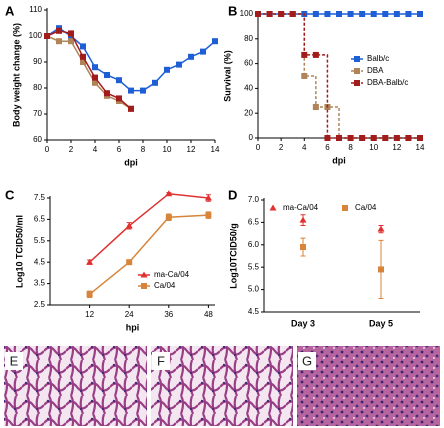 The width and height of the screenshot is (444, 428). Describe the element at coordinates (381, 323) in the screenshot. I see `x-tick-label: Day 5` at that location.